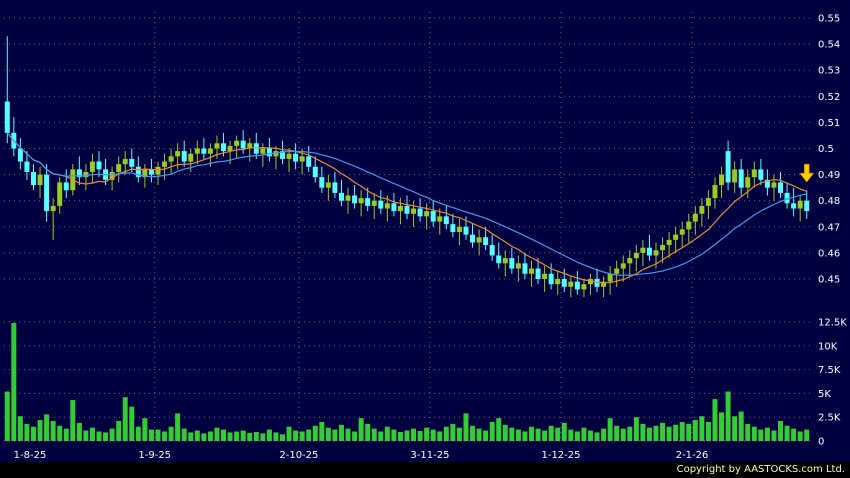  Describe the element at coordinates (829, 370) in the screenshot. I see `volume-tick-label: 7.5K` at that location.